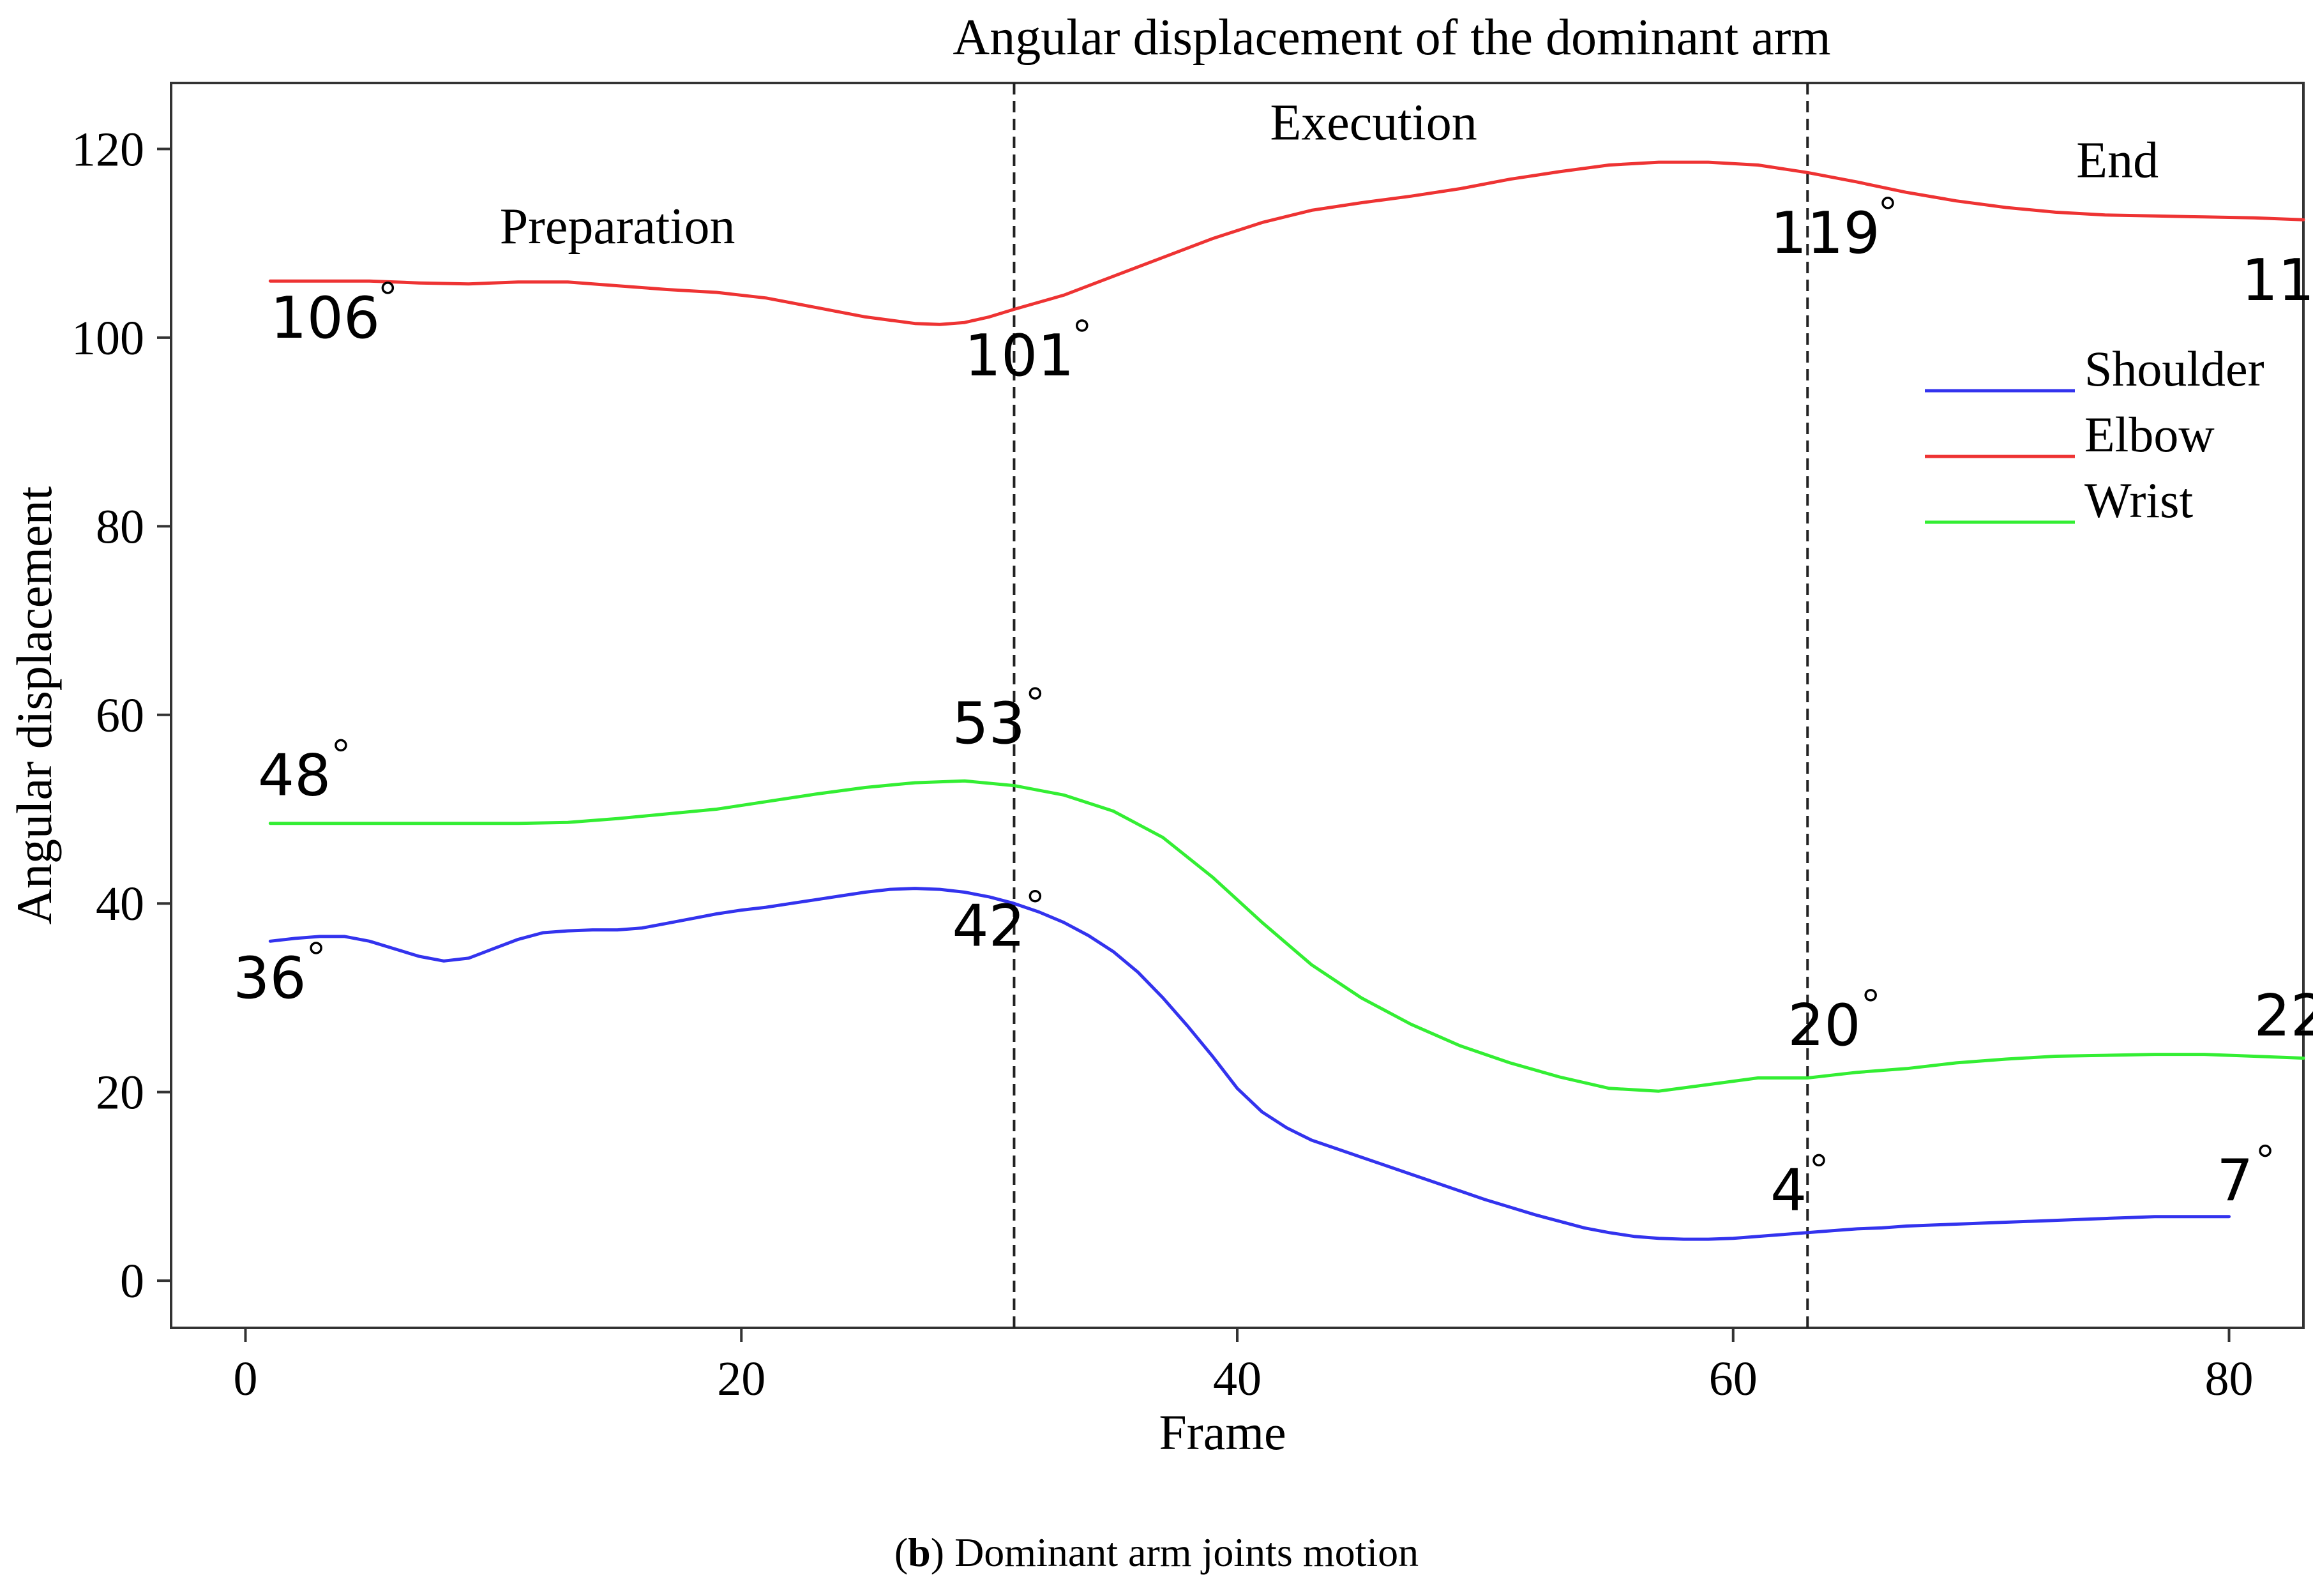 The width and height of the screenshot is (2313, 1596). Describe the element at coordinates (120, 1093) in the screenshot. I see `y-tick-label: 20` at that location.